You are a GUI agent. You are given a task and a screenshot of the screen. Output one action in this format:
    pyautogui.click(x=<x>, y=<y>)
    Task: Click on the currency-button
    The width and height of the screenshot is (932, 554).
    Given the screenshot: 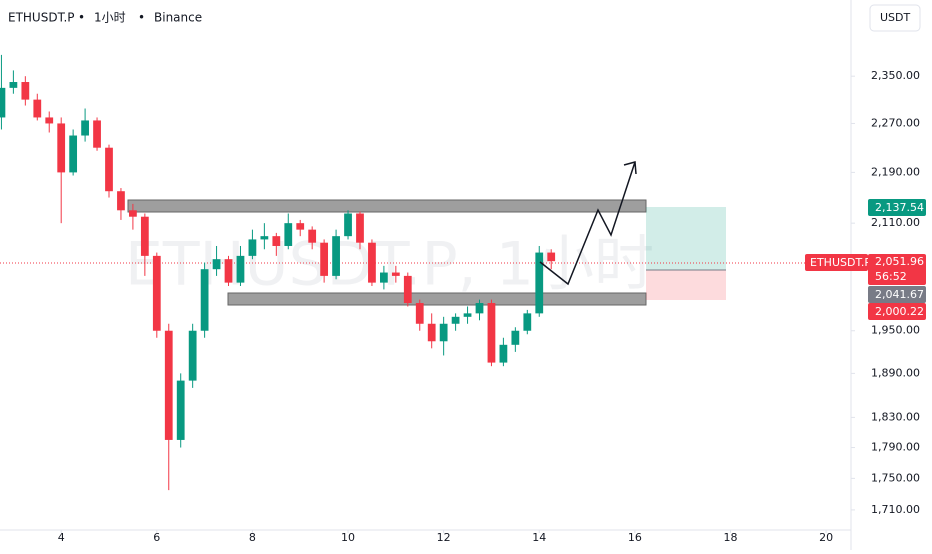 What is the action you would take?
    pyautogui.click(x=895, y=18)
    